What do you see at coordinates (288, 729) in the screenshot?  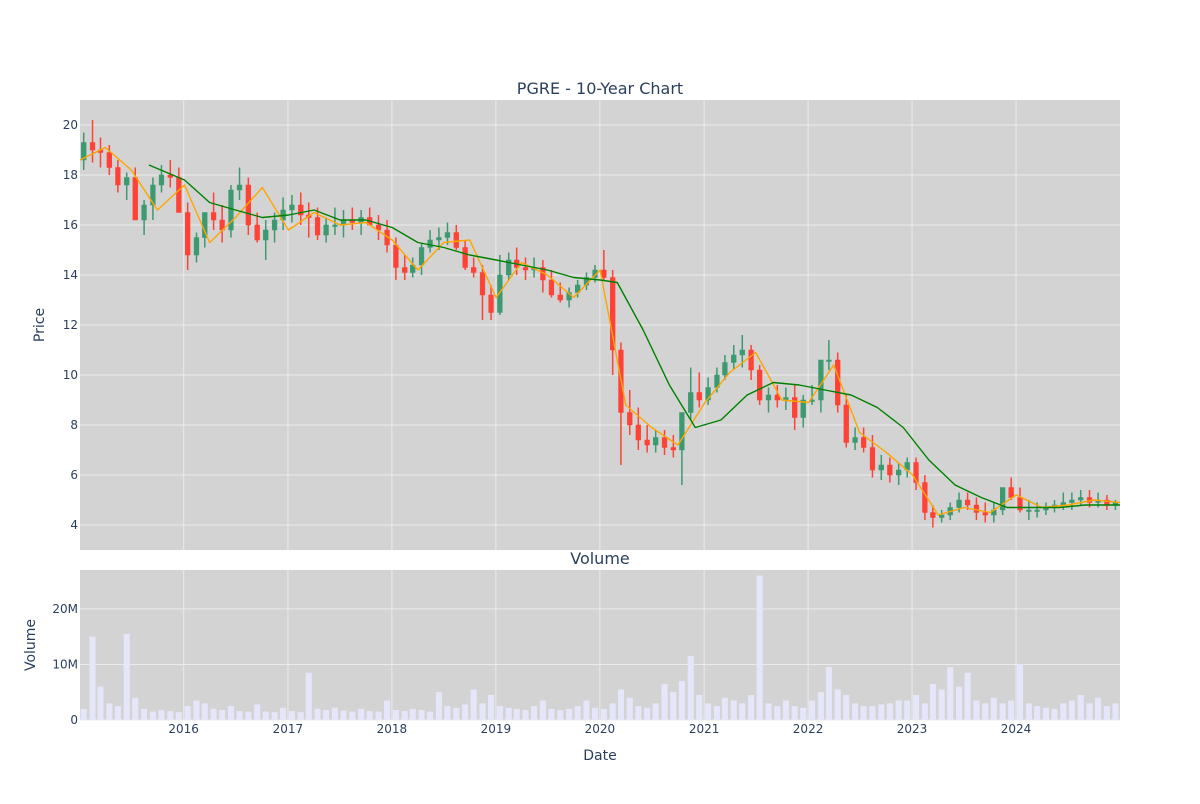 I see `x-tick-label: 2017` at bounding box center [288, 729].